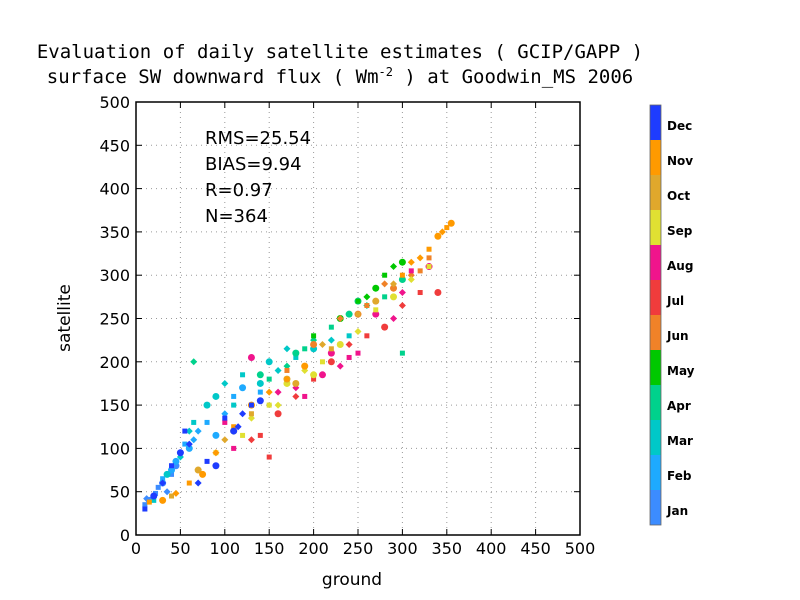  What do you see at coordinates (513, 77) in the screenshot?
I see `chart-title-line2-suffix: ) at Goodwin_MS 2006` at bounding box center [513, 77].